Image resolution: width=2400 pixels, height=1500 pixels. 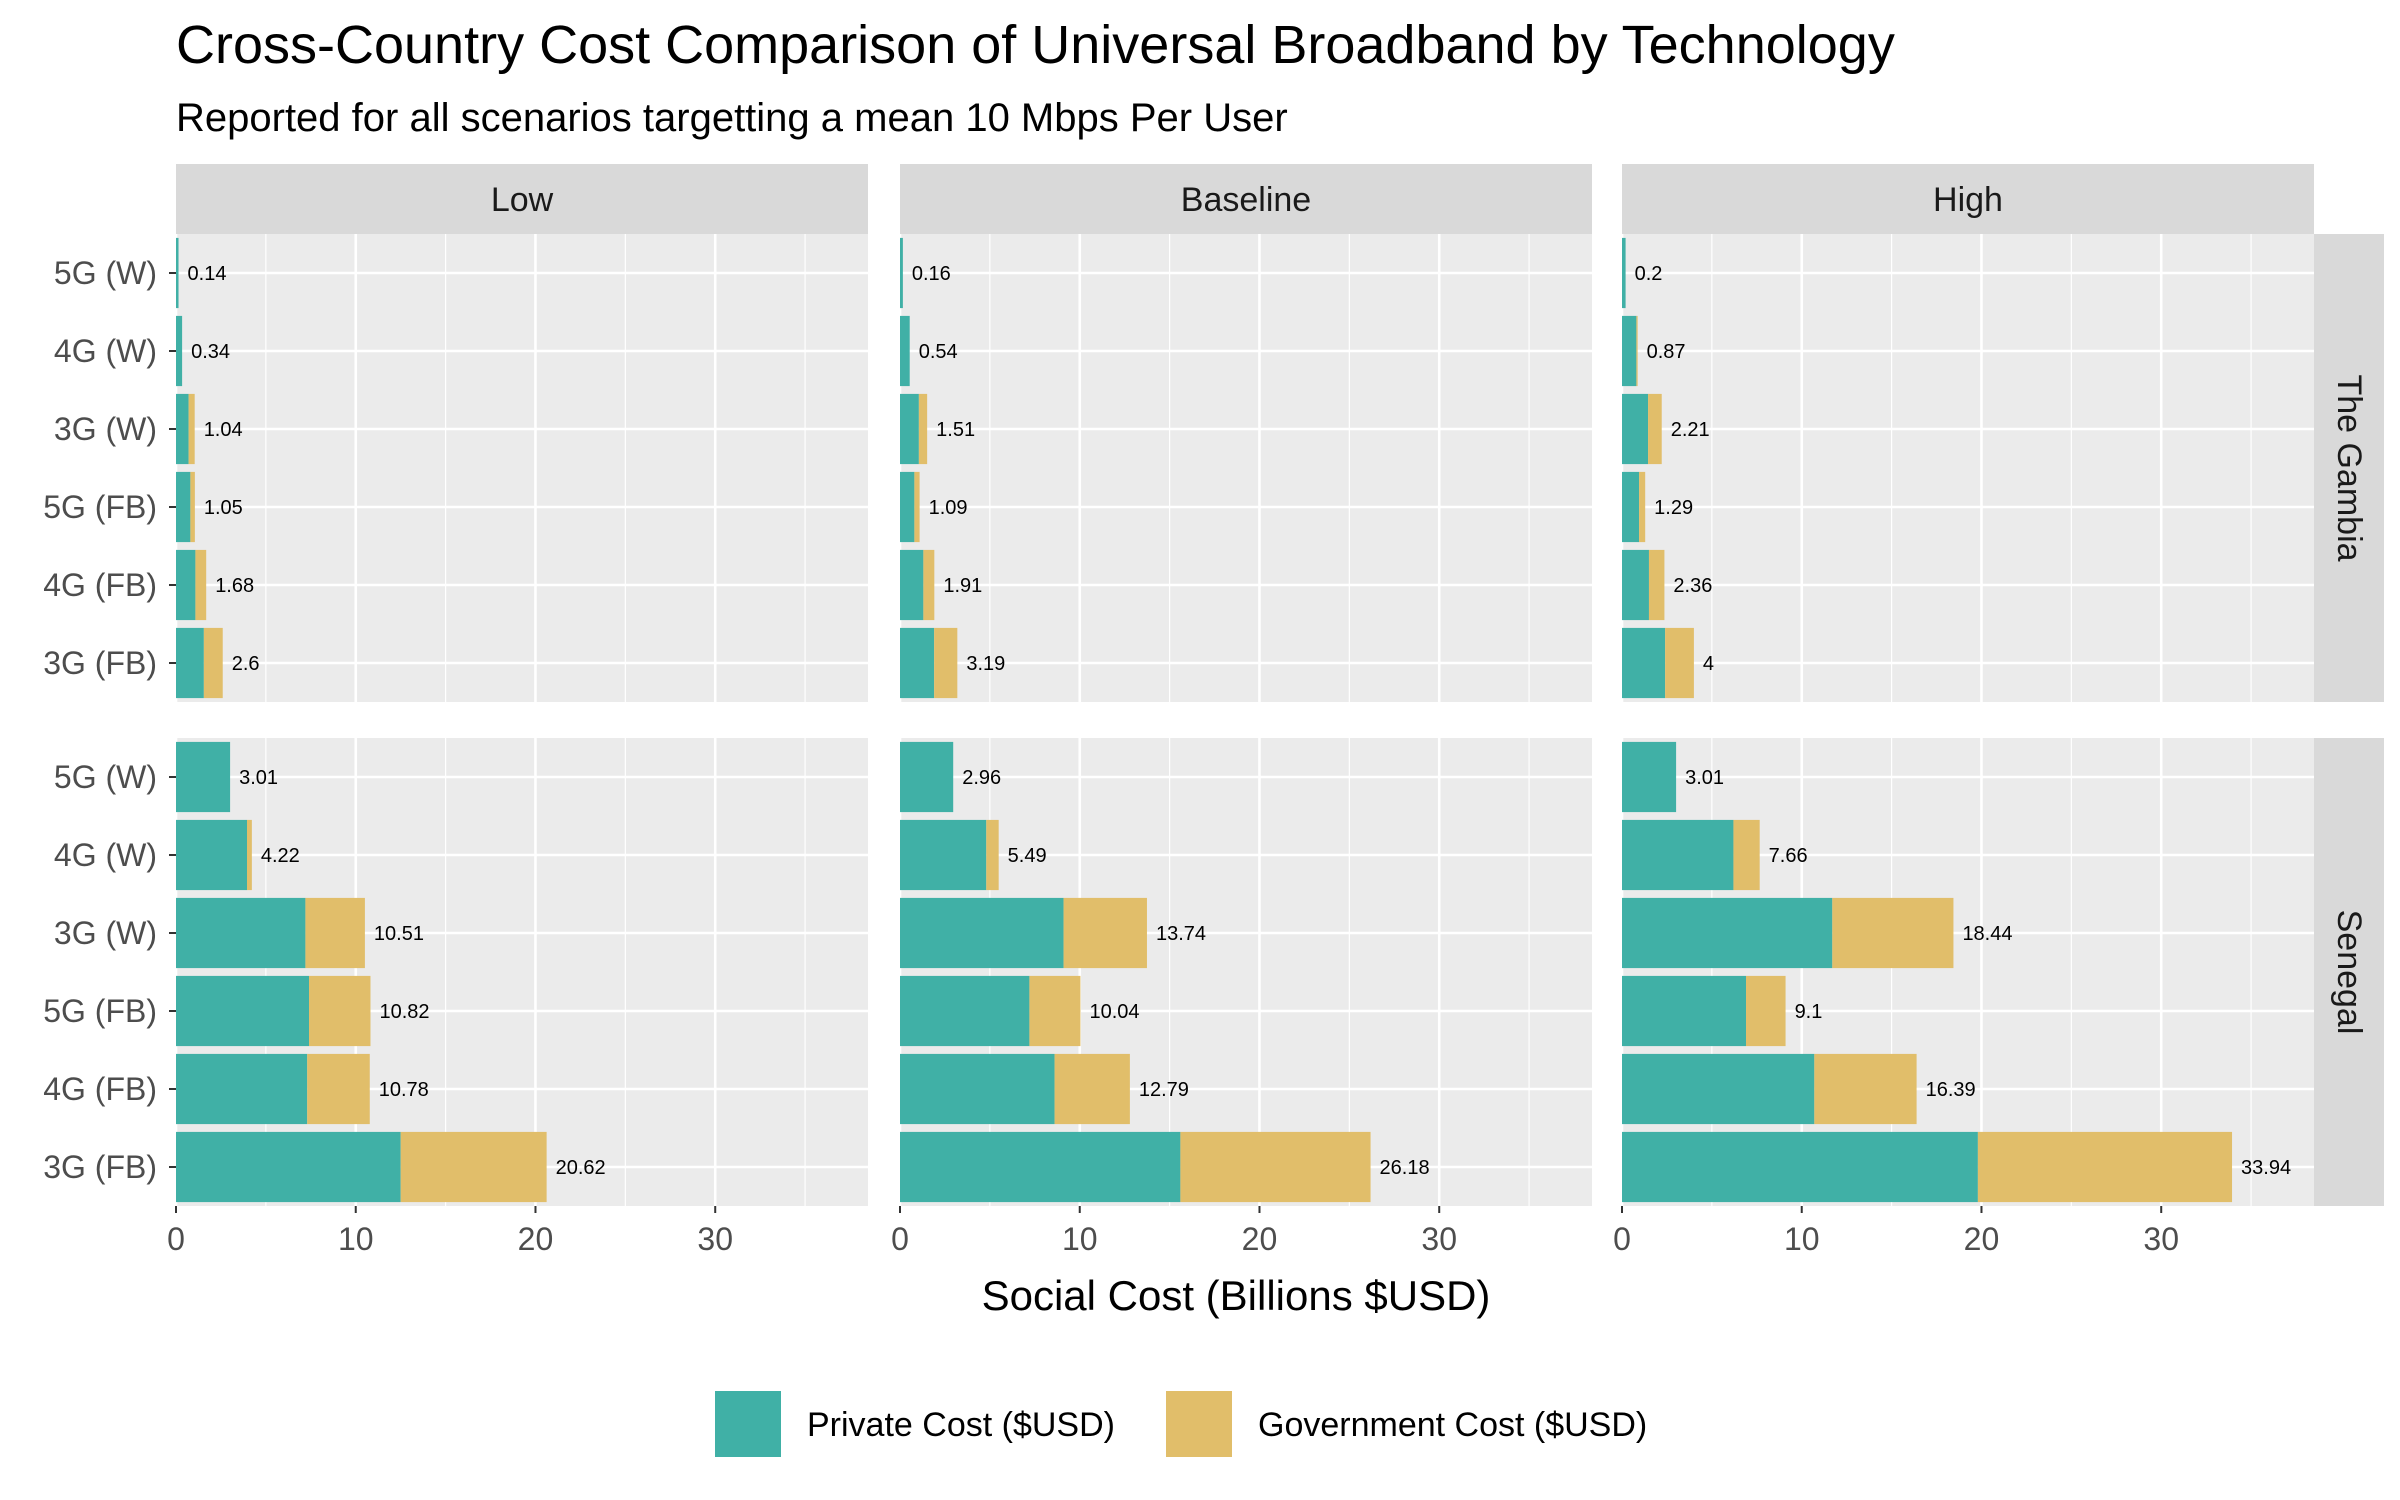 What do you see at coordinates (1199, 1424) in the screenshot?
I see `legend-swatch-government` at bounding box center [1199, 1424].